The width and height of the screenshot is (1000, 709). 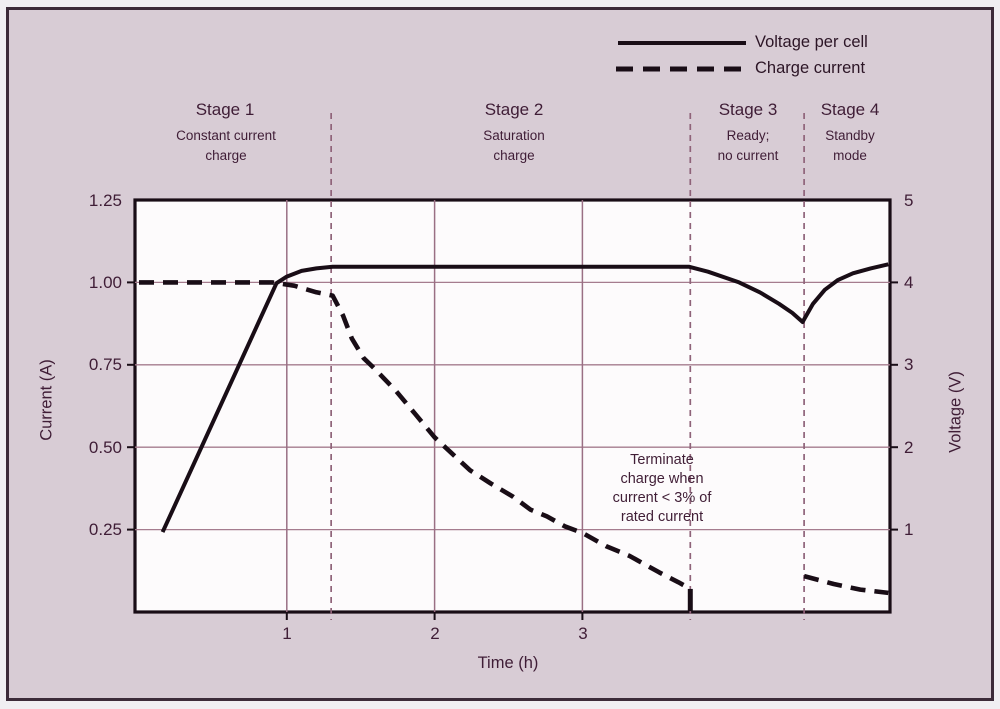 What do you see at coordinates (105, 282) in the screenshot?
I see `y-left-tick-1-00: 1.00` at bounding box center [105, 282].